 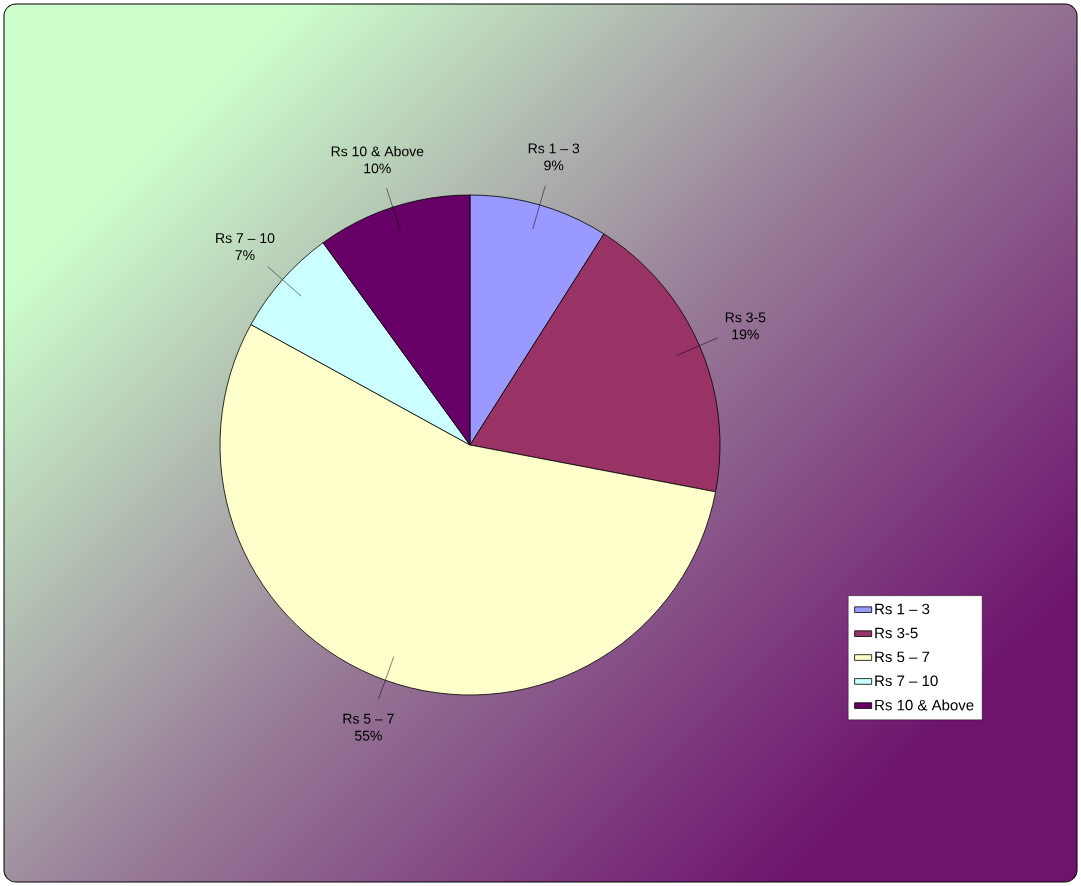 What do you see at coordinates (906, 681) in the screenshot?
I see `legend-label: Rs 7 – 10` at bounding box center [906, 681].